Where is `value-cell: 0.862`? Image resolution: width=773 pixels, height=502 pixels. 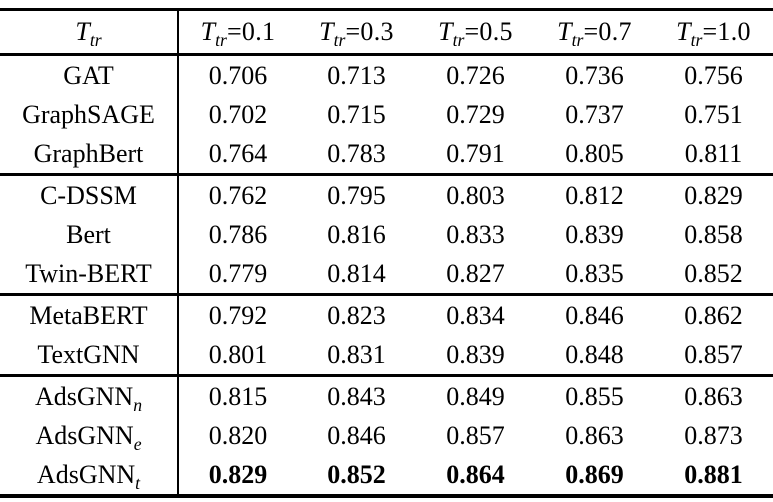
value-cell: 0.862 is located at coordinates (713, 315).